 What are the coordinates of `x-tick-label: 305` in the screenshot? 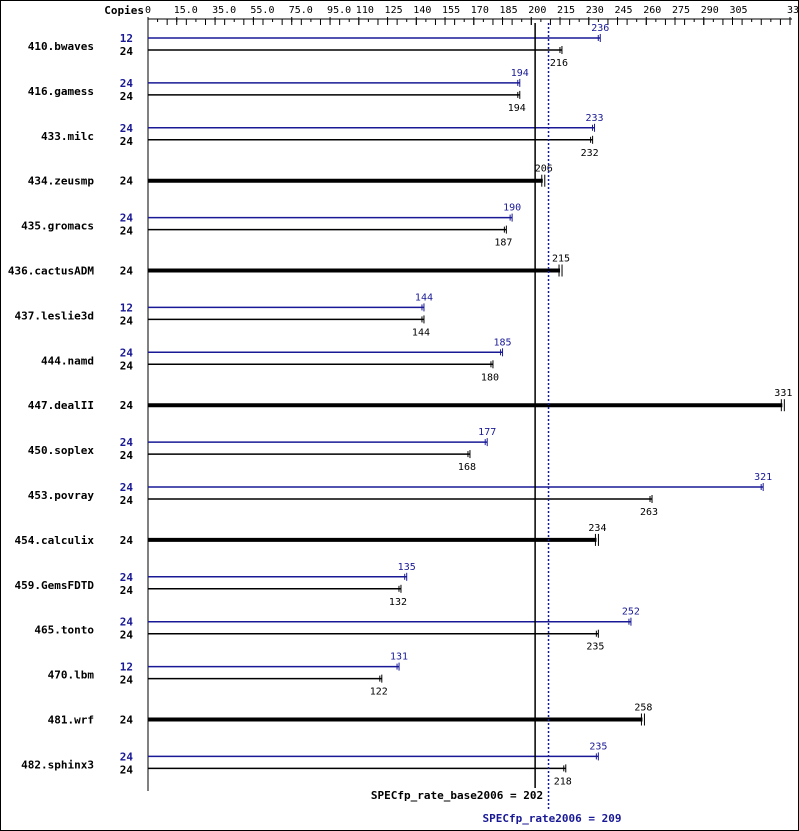 It's located at (739, 10).